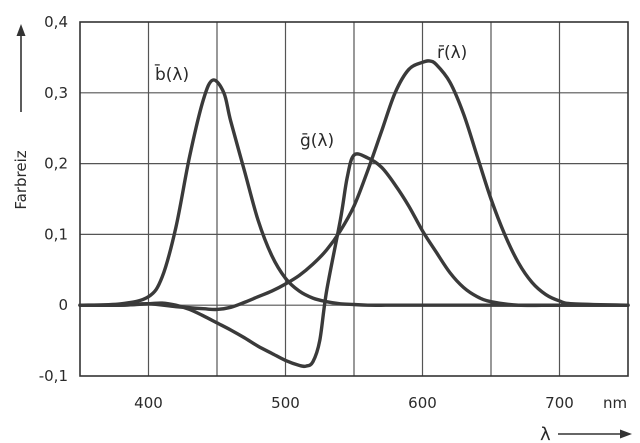 The height and width of the screenshot is (443, 640). I want to click on y-tick-label: -0,1, so click(53, 376).